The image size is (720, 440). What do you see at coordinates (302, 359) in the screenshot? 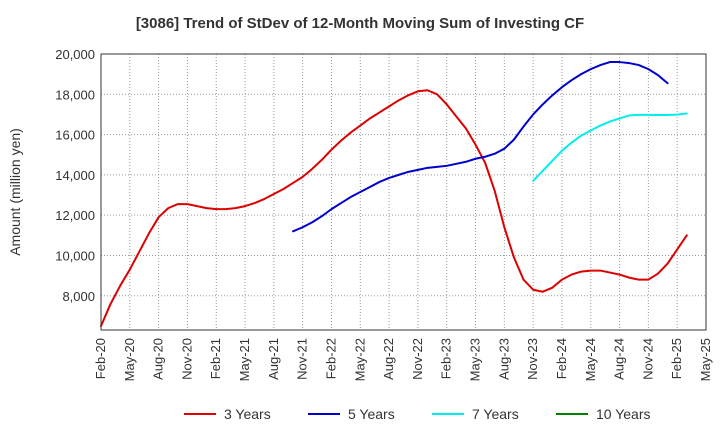
I see `x-tick-label: Nov-21` at bounding box center [302, 359].